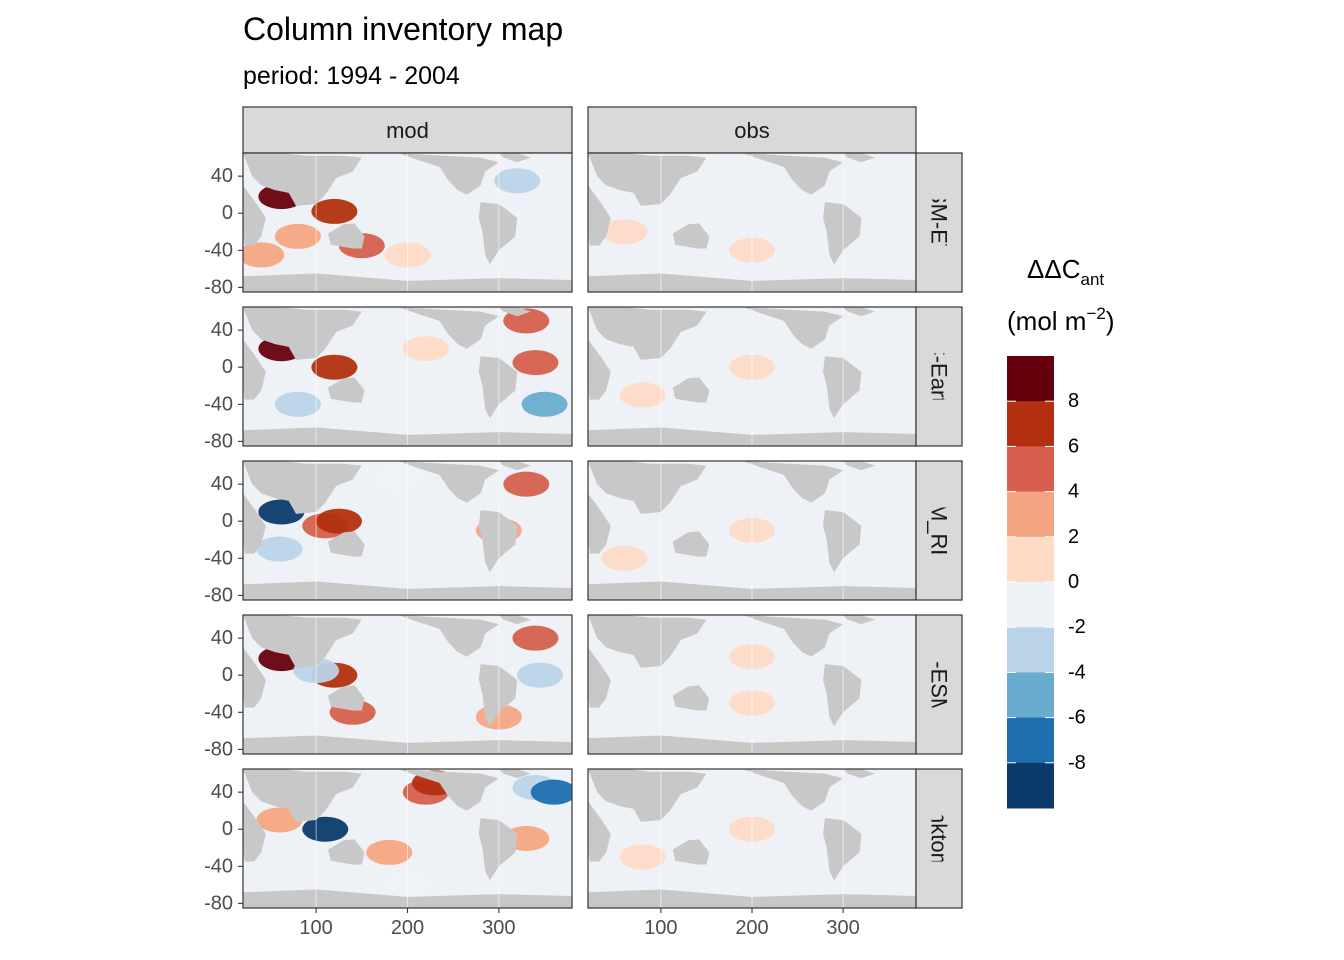 The width and height of the screenshot is (1344, 960). Describe the element at coordinates (351, 76) in the screenshot. I see `chart-subtitle: period: 1994 - 2004` at that location.